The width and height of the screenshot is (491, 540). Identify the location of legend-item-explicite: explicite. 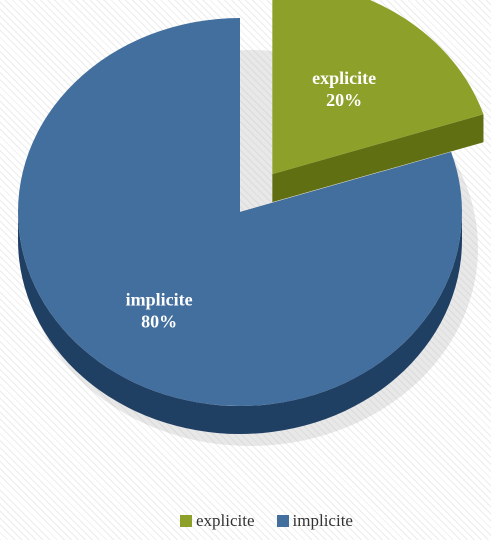
(217, 521).